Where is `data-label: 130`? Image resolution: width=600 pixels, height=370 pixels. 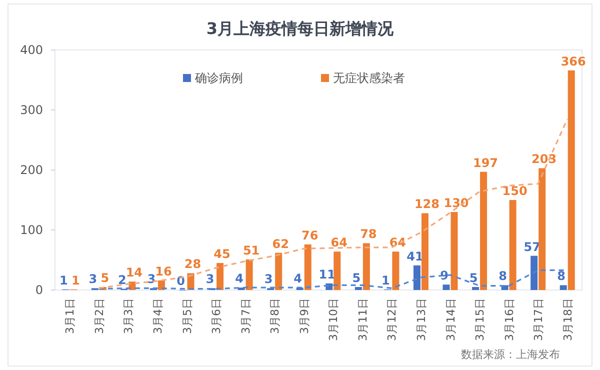
data-label: 130 is located at coordinates (456, 203).